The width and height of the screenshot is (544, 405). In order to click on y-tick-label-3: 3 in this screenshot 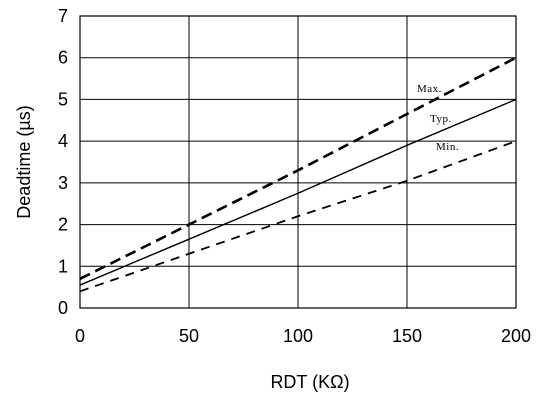, I will do `click(63, 183)`.